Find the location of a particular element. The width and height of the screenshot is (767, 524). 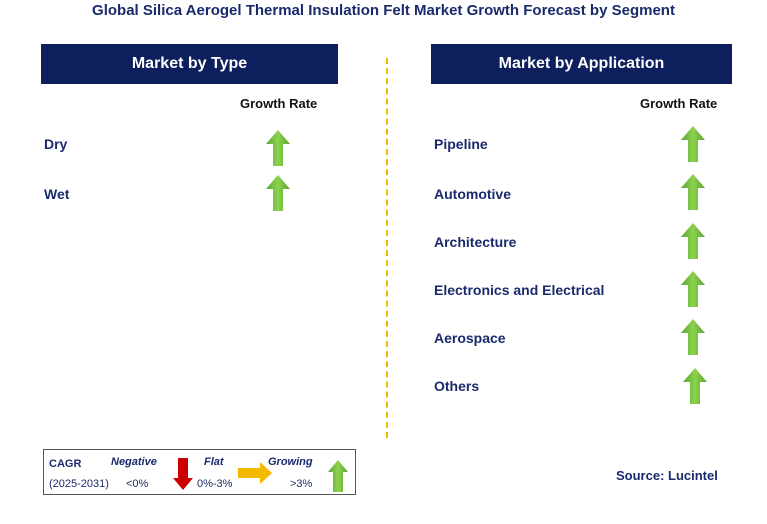

type-panel-header: Market by Type is located at coordinates (189, 64).